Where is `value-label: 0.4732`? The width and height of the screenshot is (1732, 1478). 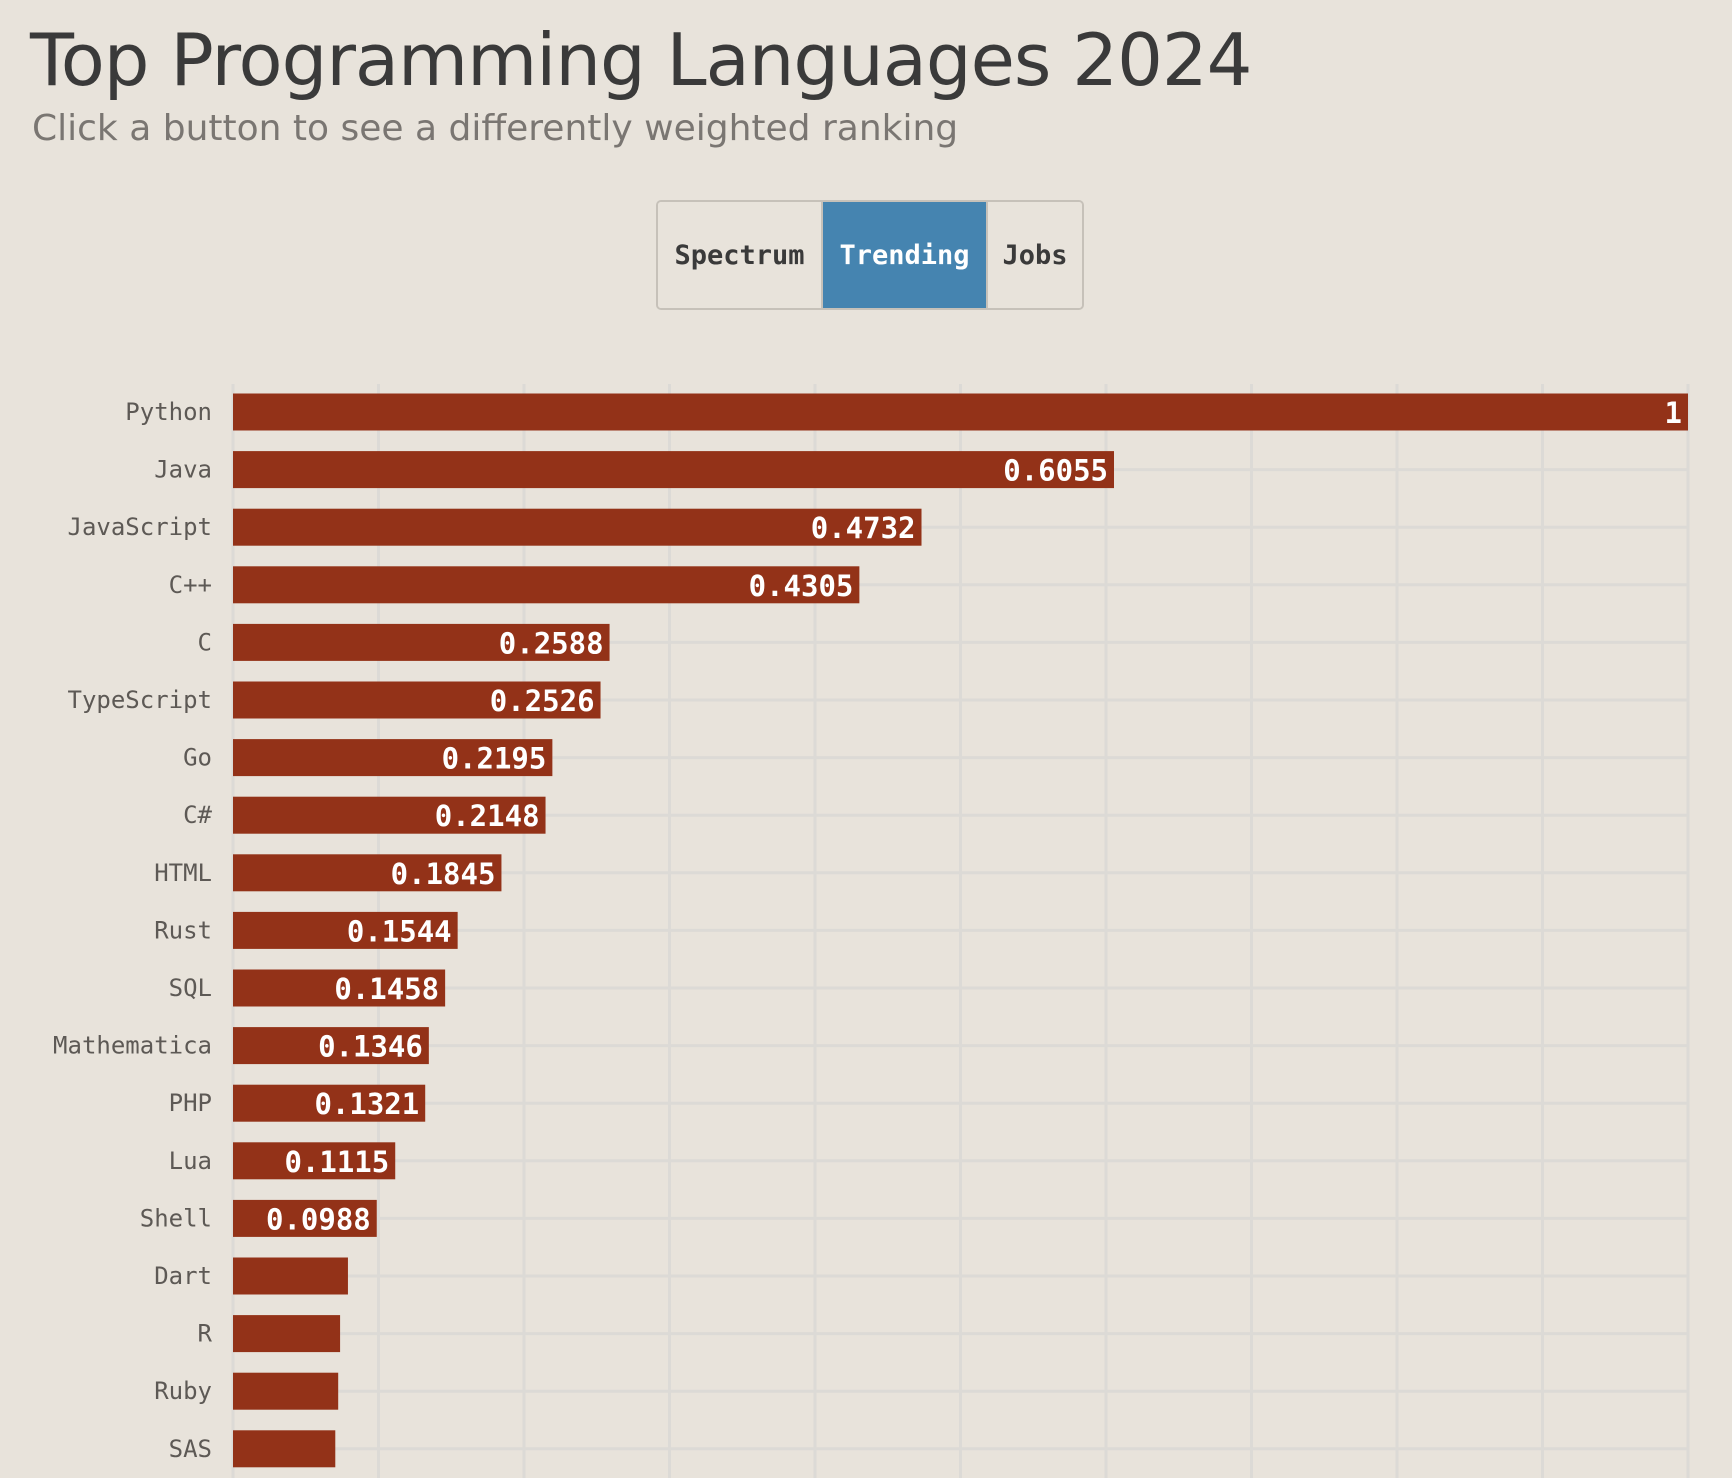 value-label: 0.4732 is located at coordinates (863, 528).